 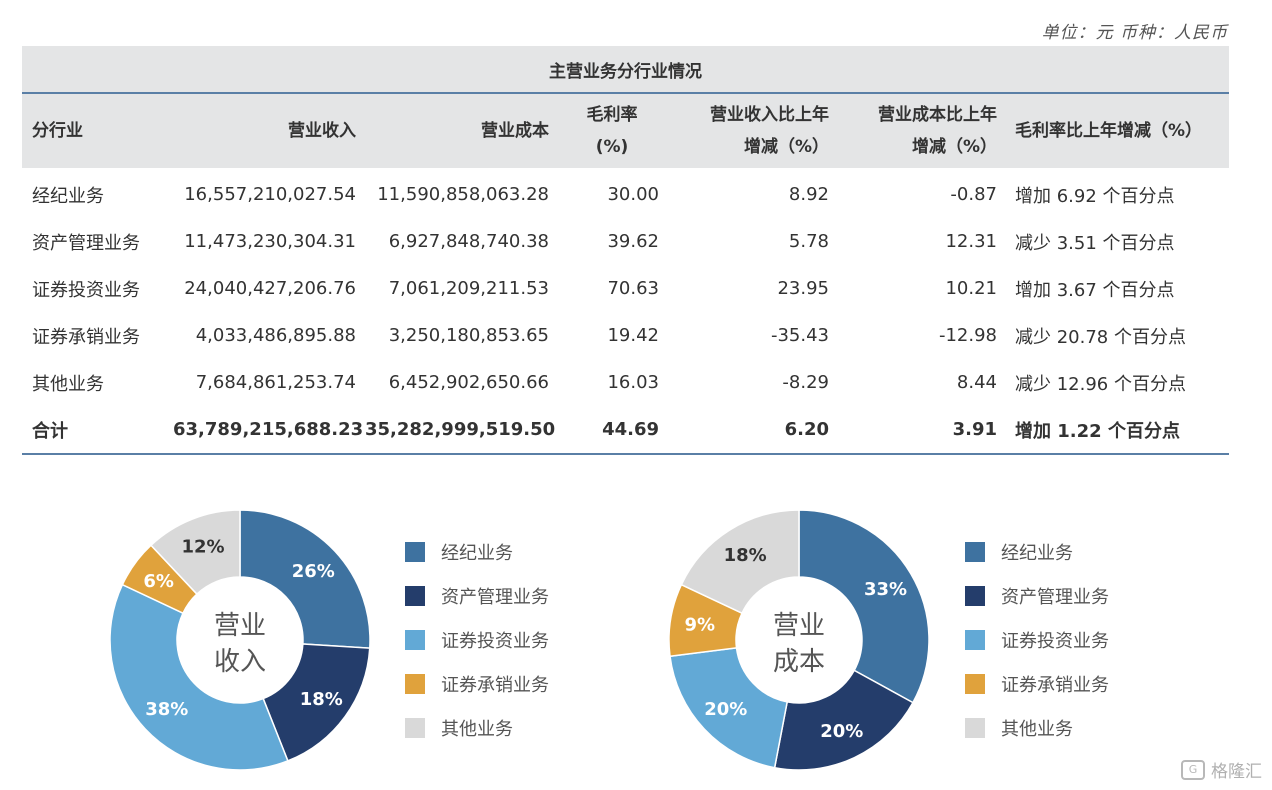 I want to click on cell-margin: 70.63, so click(x=633, y=288).